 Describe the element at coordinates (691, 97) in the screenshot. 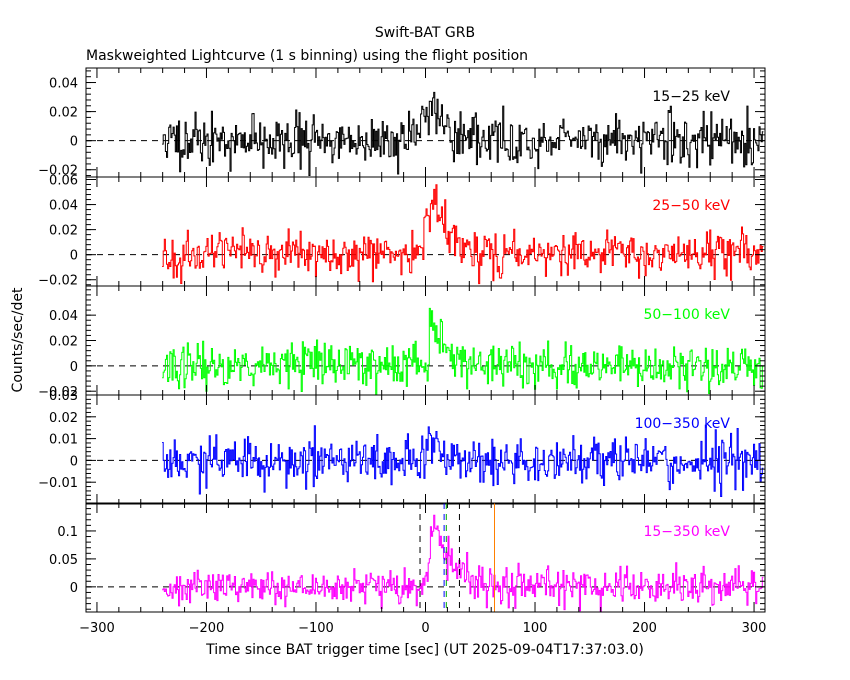

I see `band-label: 15−25 keV` at that location.